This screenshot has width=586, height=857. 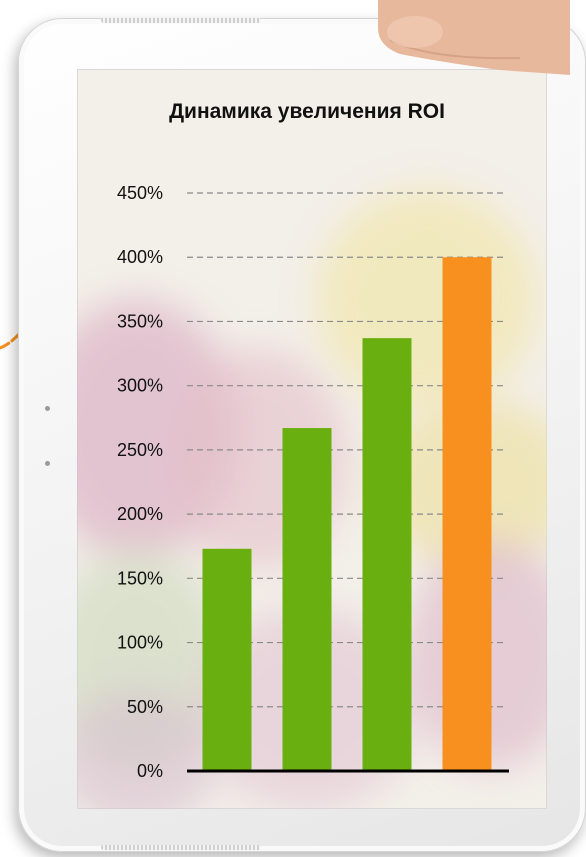 What do you see at coordinates (307, 111) in the screenshot?
I see `chart-title: Динамика увеличения ROI` at bounding box center [307, 111].